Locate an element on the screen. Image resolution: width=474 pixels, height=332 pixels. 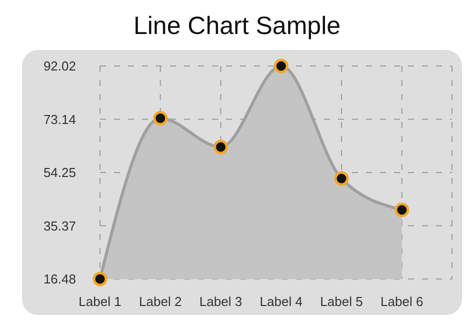
x-tick-label: Label 1 is located at coordinates (100, 302).